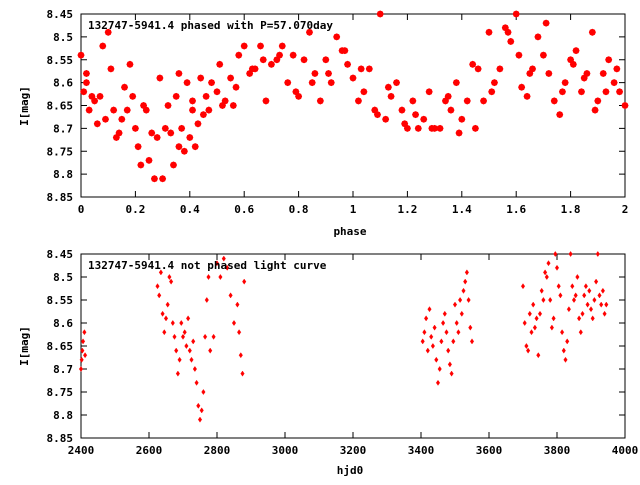 The width and height of the screenshot is (640, 485). Describe the element at coordinates (60, 254) in the screenshot. I see `unphased-y-tick-label: 8.45` at that location.